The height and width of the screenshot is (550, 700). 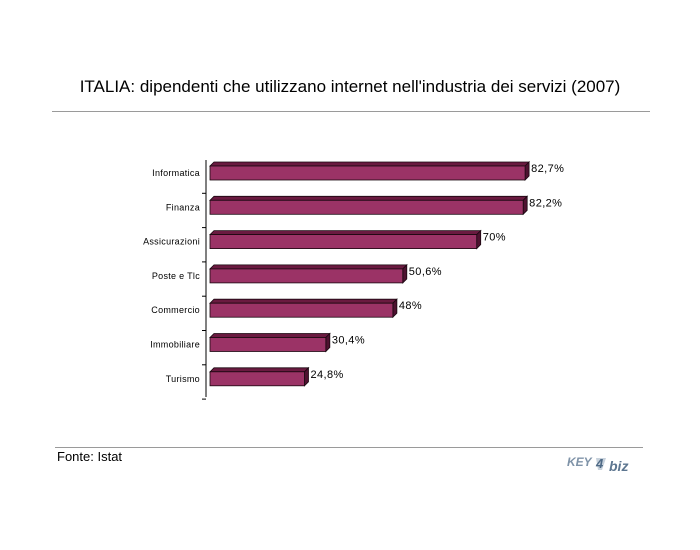 What do you see at coordinates (90, 456) in the screenshot?
I see `source-note: Fonte: Istat` at bounding box center [90, 456].